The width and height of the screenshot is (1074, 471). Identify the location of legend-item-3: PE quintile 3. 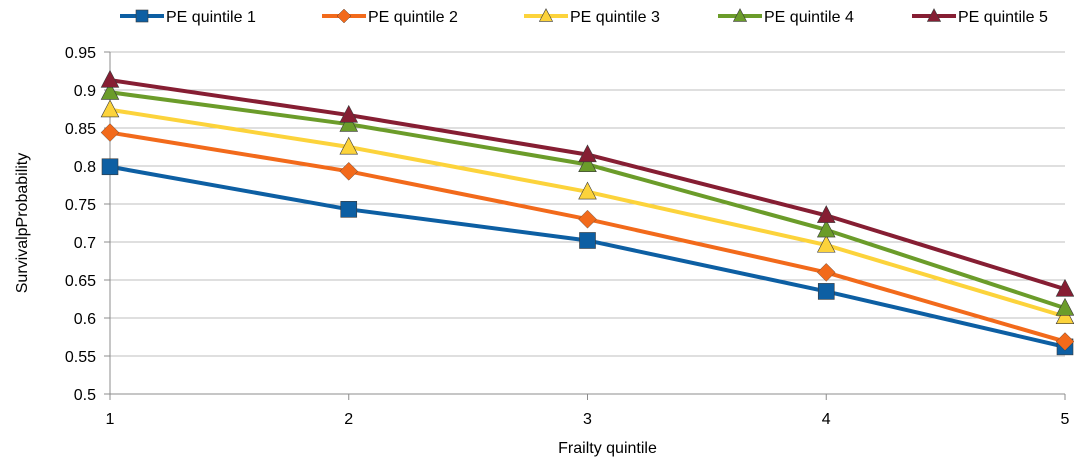
(592, 17).